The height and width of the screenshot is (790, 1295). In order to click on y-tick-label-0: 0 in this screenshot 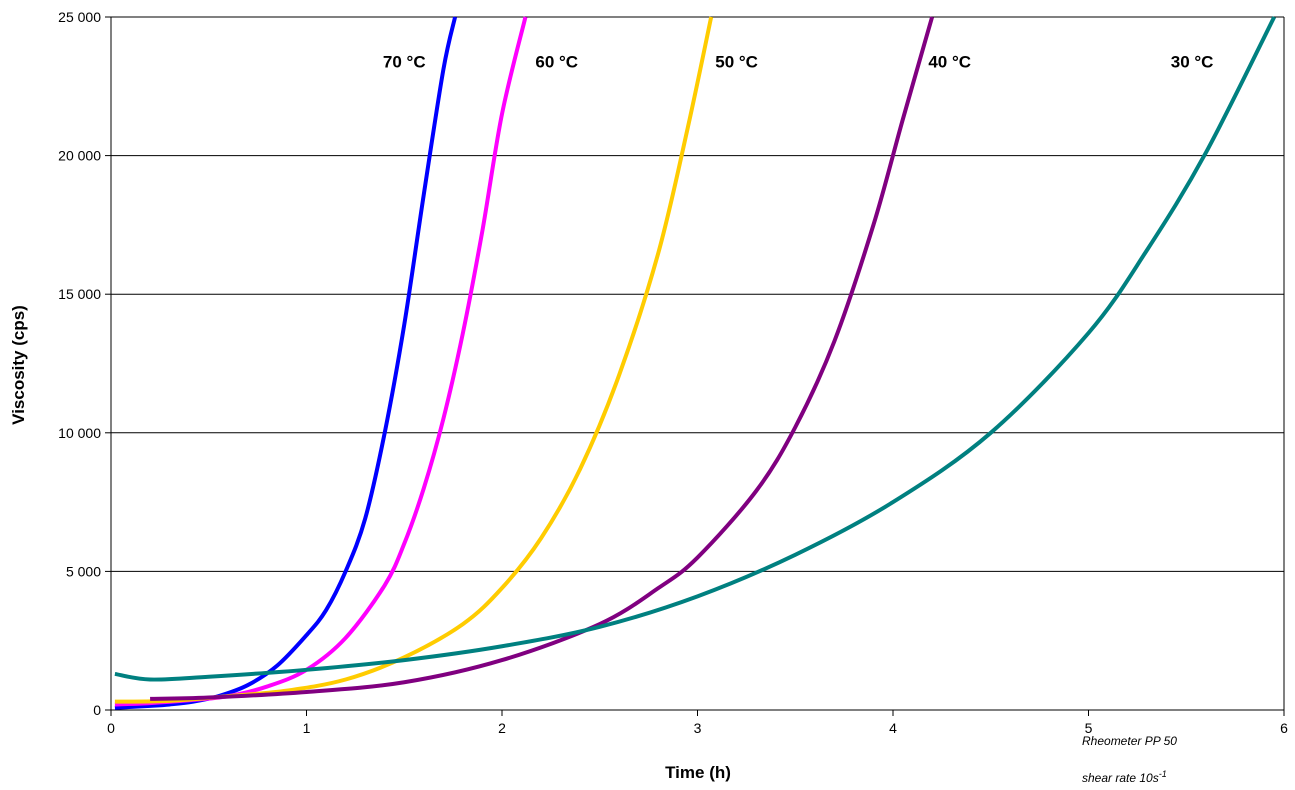, I will do `click(97, 710)`.